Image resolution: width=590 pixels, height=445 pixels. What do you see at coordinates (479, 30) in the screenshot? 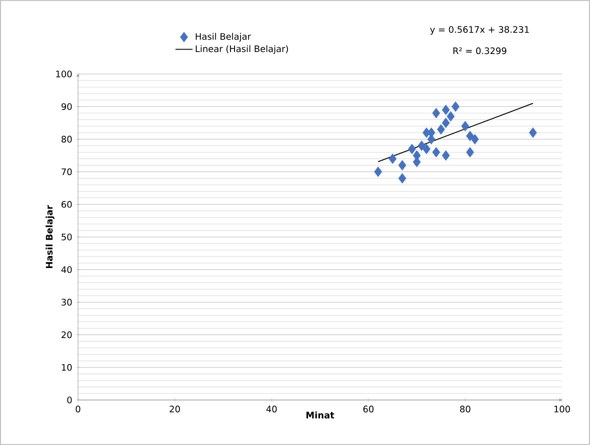
I see `text: y = 0.5617x + 38.231` at bounding box center [479, 30].